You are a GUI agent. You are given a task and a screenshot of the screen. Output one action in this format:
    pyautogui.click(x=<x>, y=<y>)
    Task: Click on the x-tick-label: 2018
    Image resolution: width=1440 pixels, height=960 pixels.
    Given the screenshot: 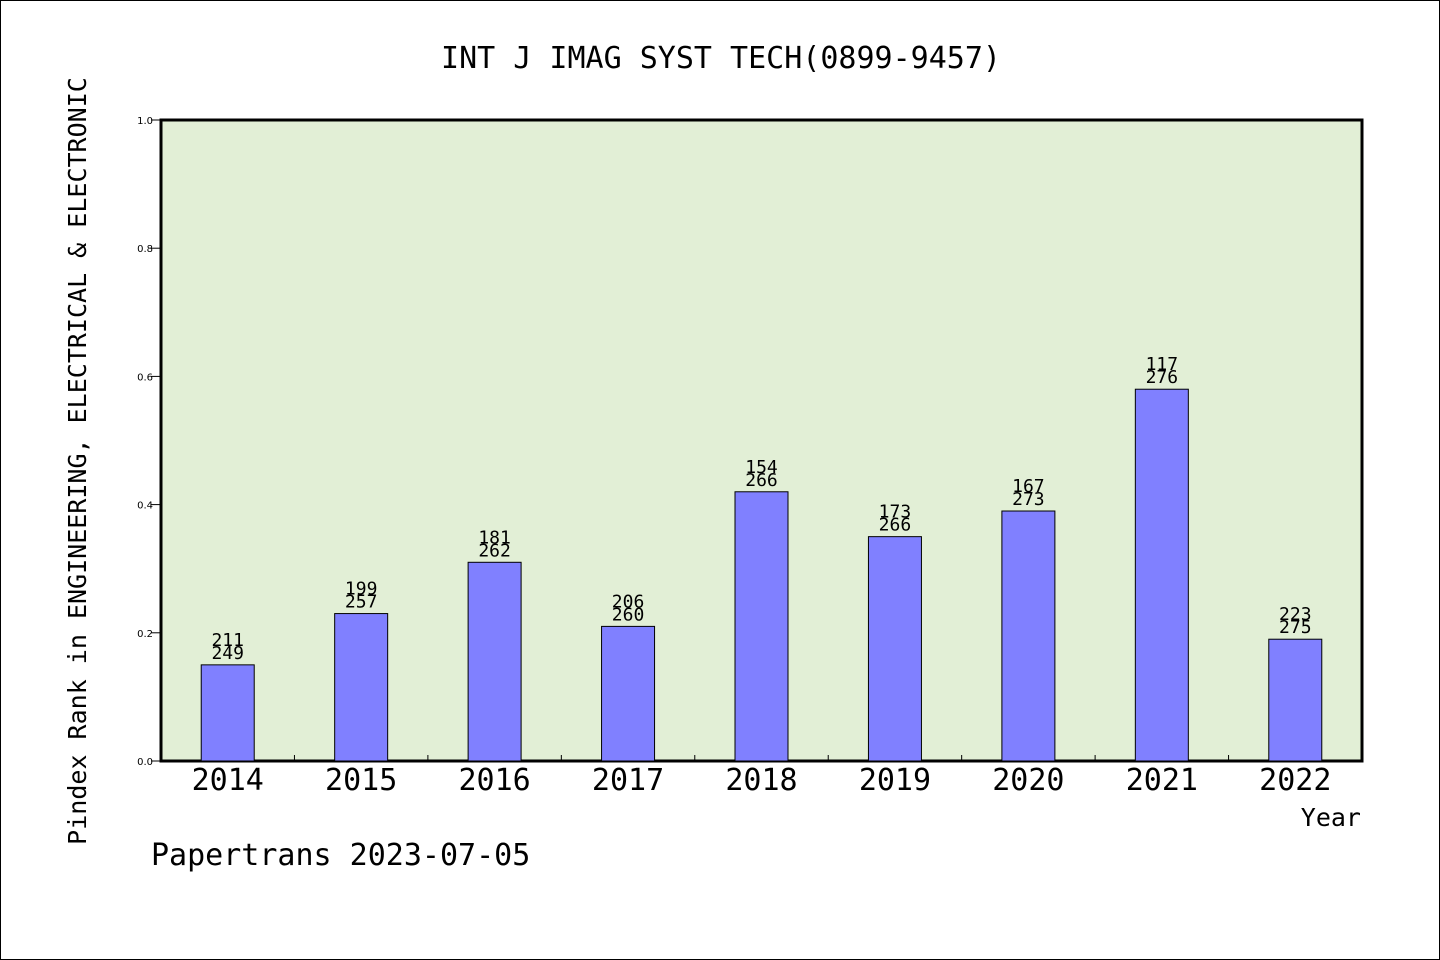 What is the action you would take?
    pyautogui.click(x=761, y=780)
    